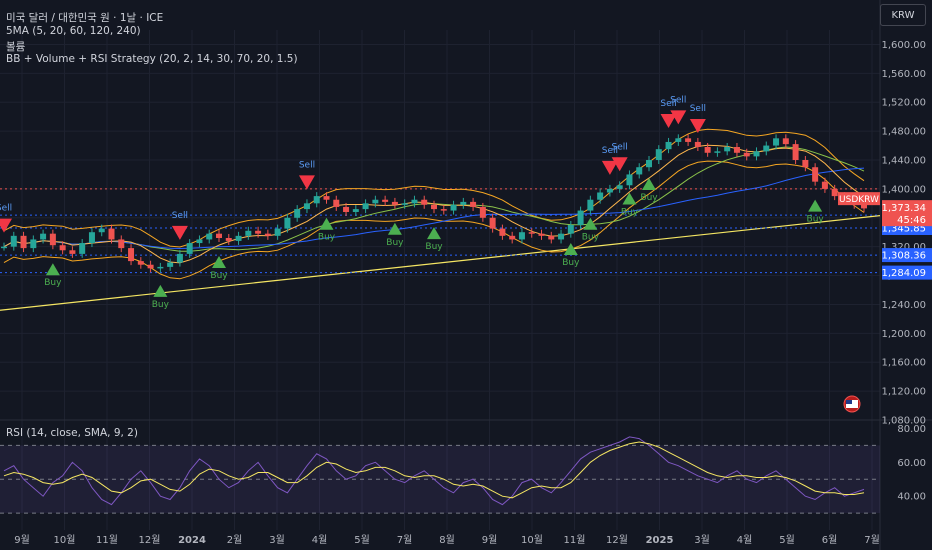 This screenshot has height=550, width=932. What do you see at coordinates (903, 334) in the screenshot?
I see `price-axis-label: 1,200.00` at bounding box center [903, 334].